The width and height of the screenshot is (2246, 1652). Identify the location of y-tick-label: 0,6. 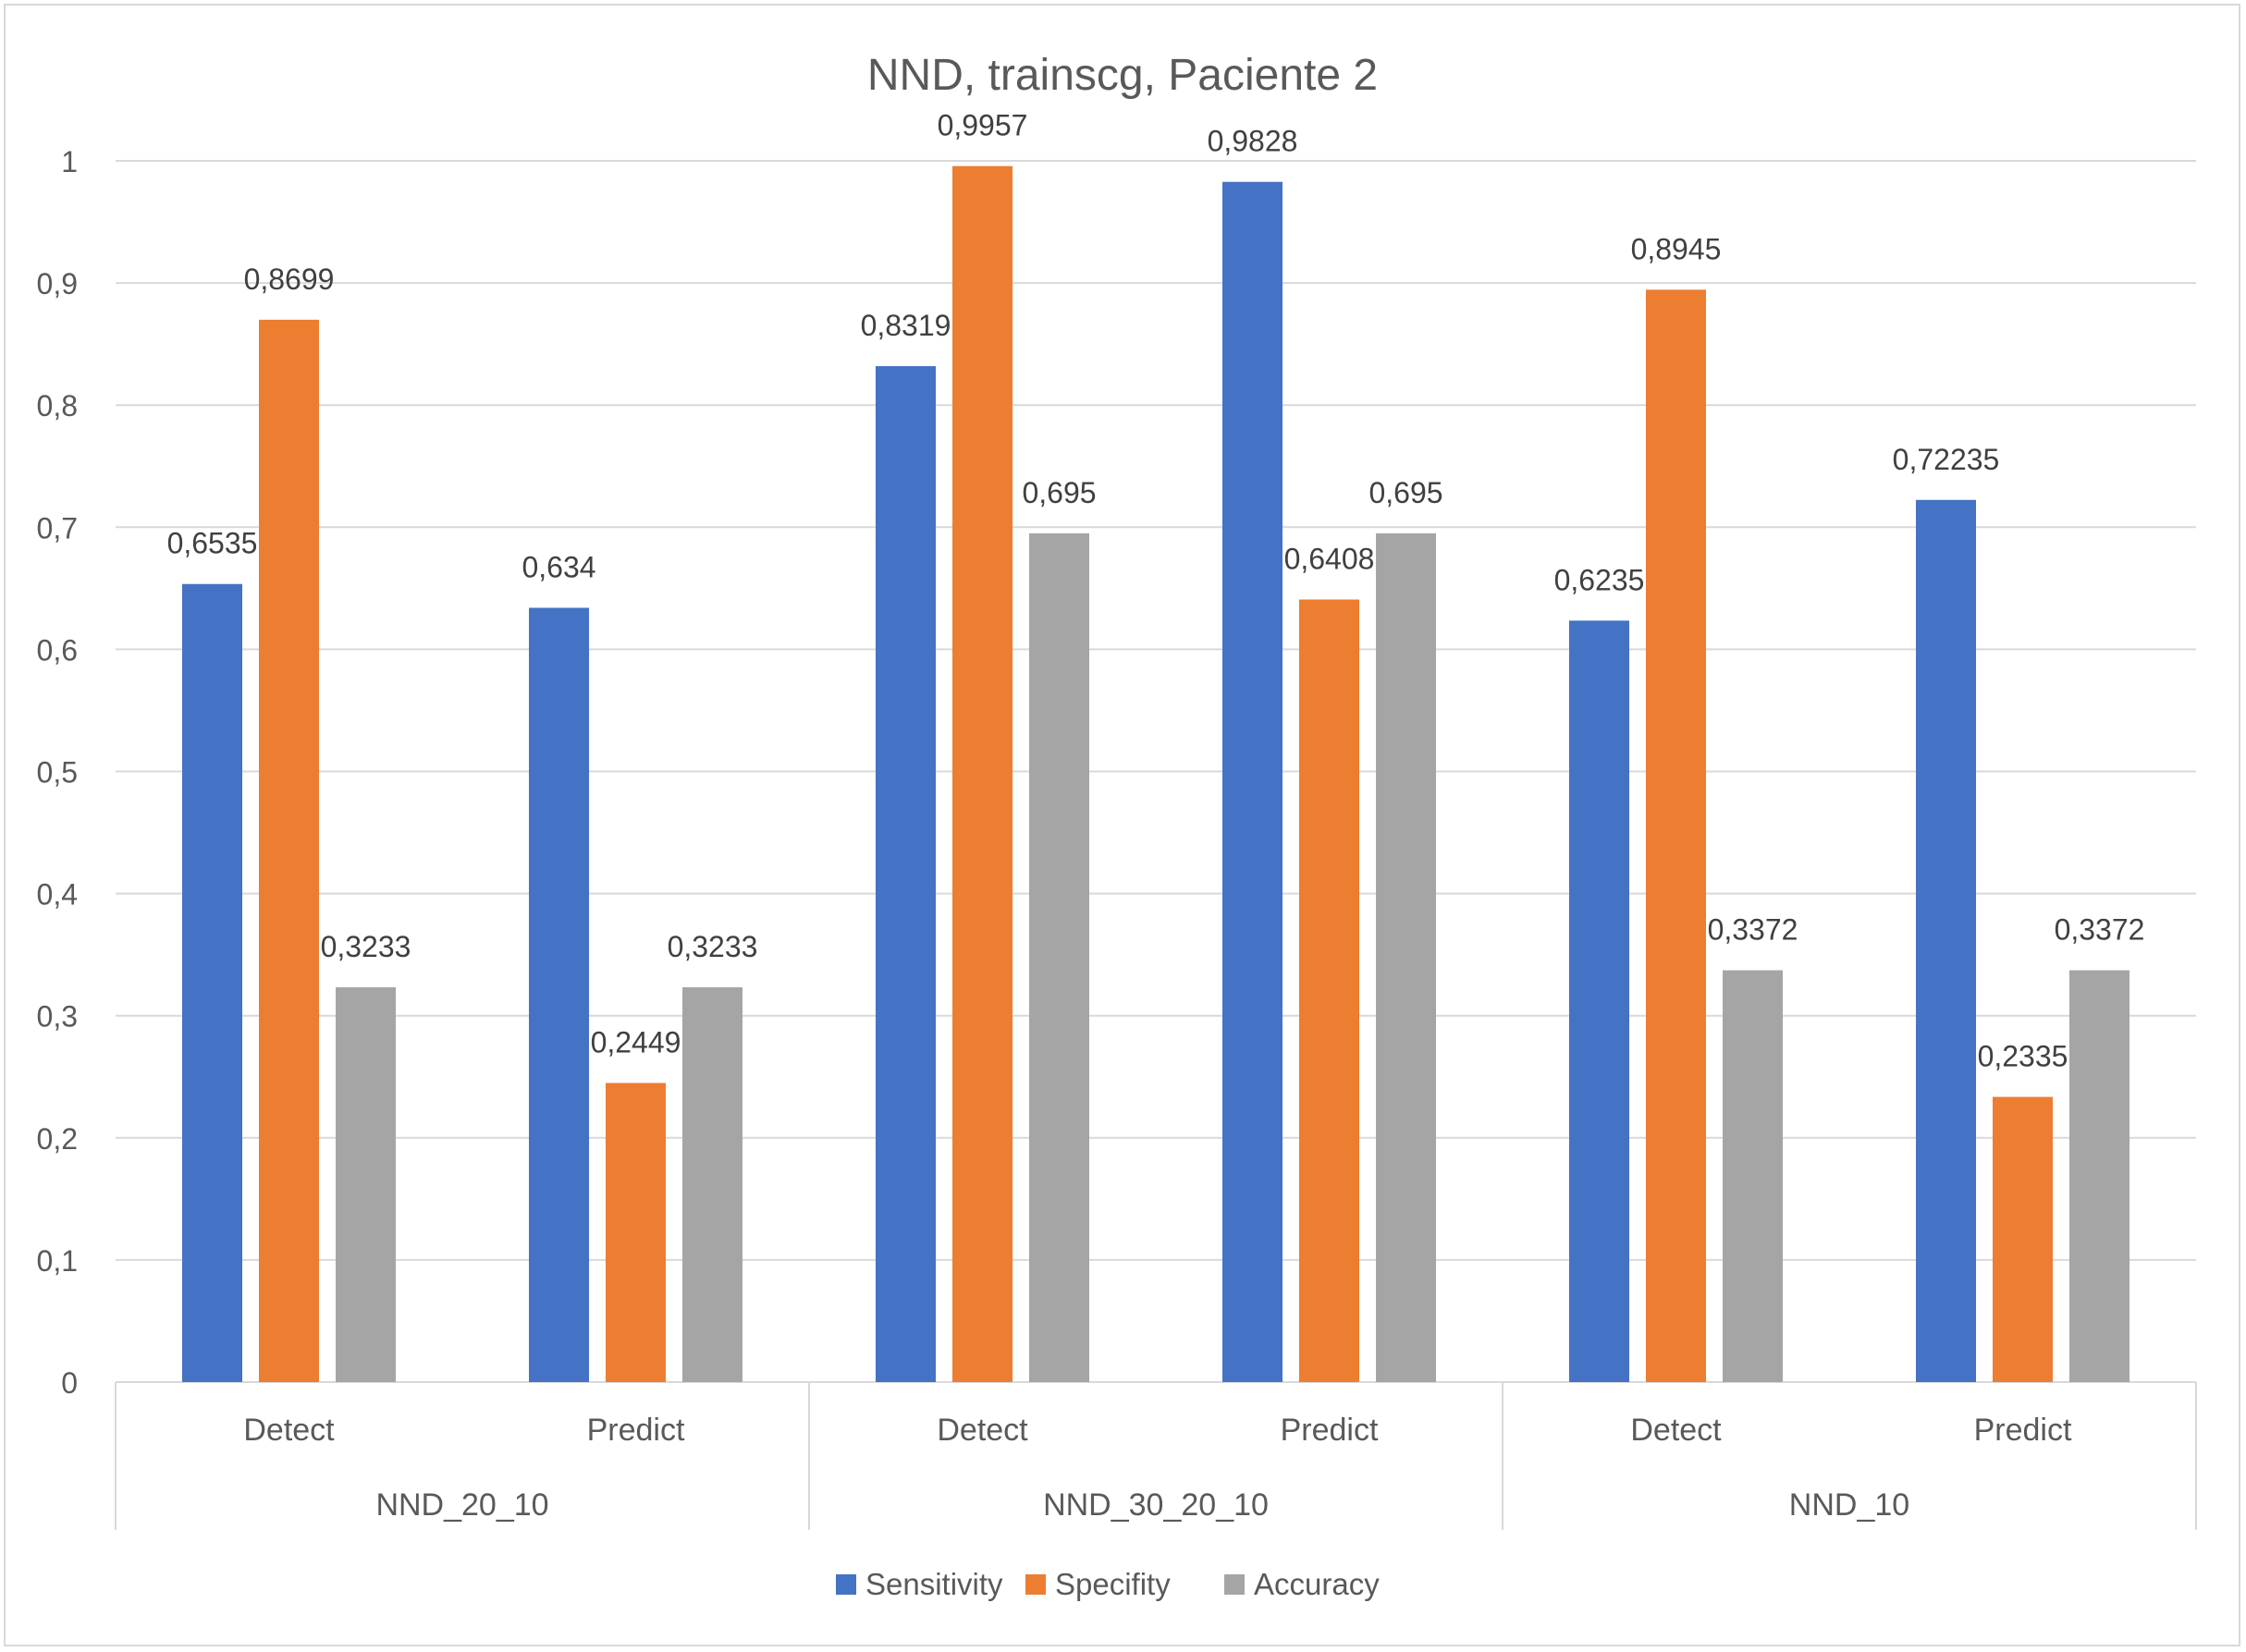
(58, 650).